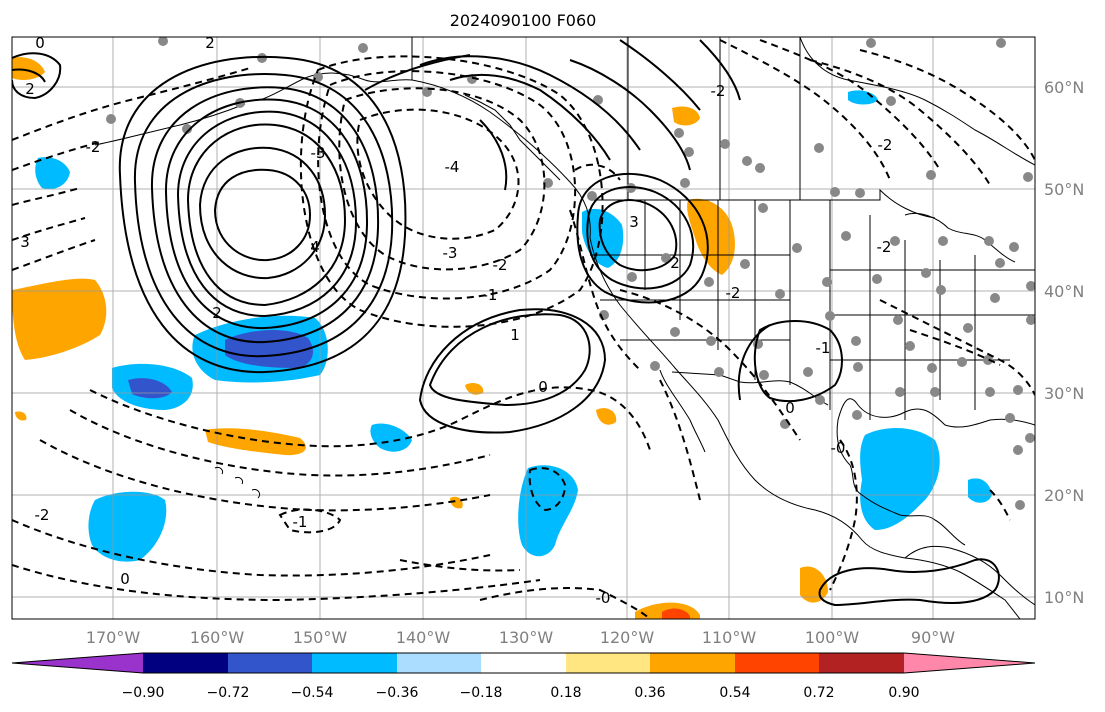 The height and width of the screenshot is (712, 1105). Describe the element at coordinates (452, 167) in the screenshot. I see `contour-label: -4` at that location.